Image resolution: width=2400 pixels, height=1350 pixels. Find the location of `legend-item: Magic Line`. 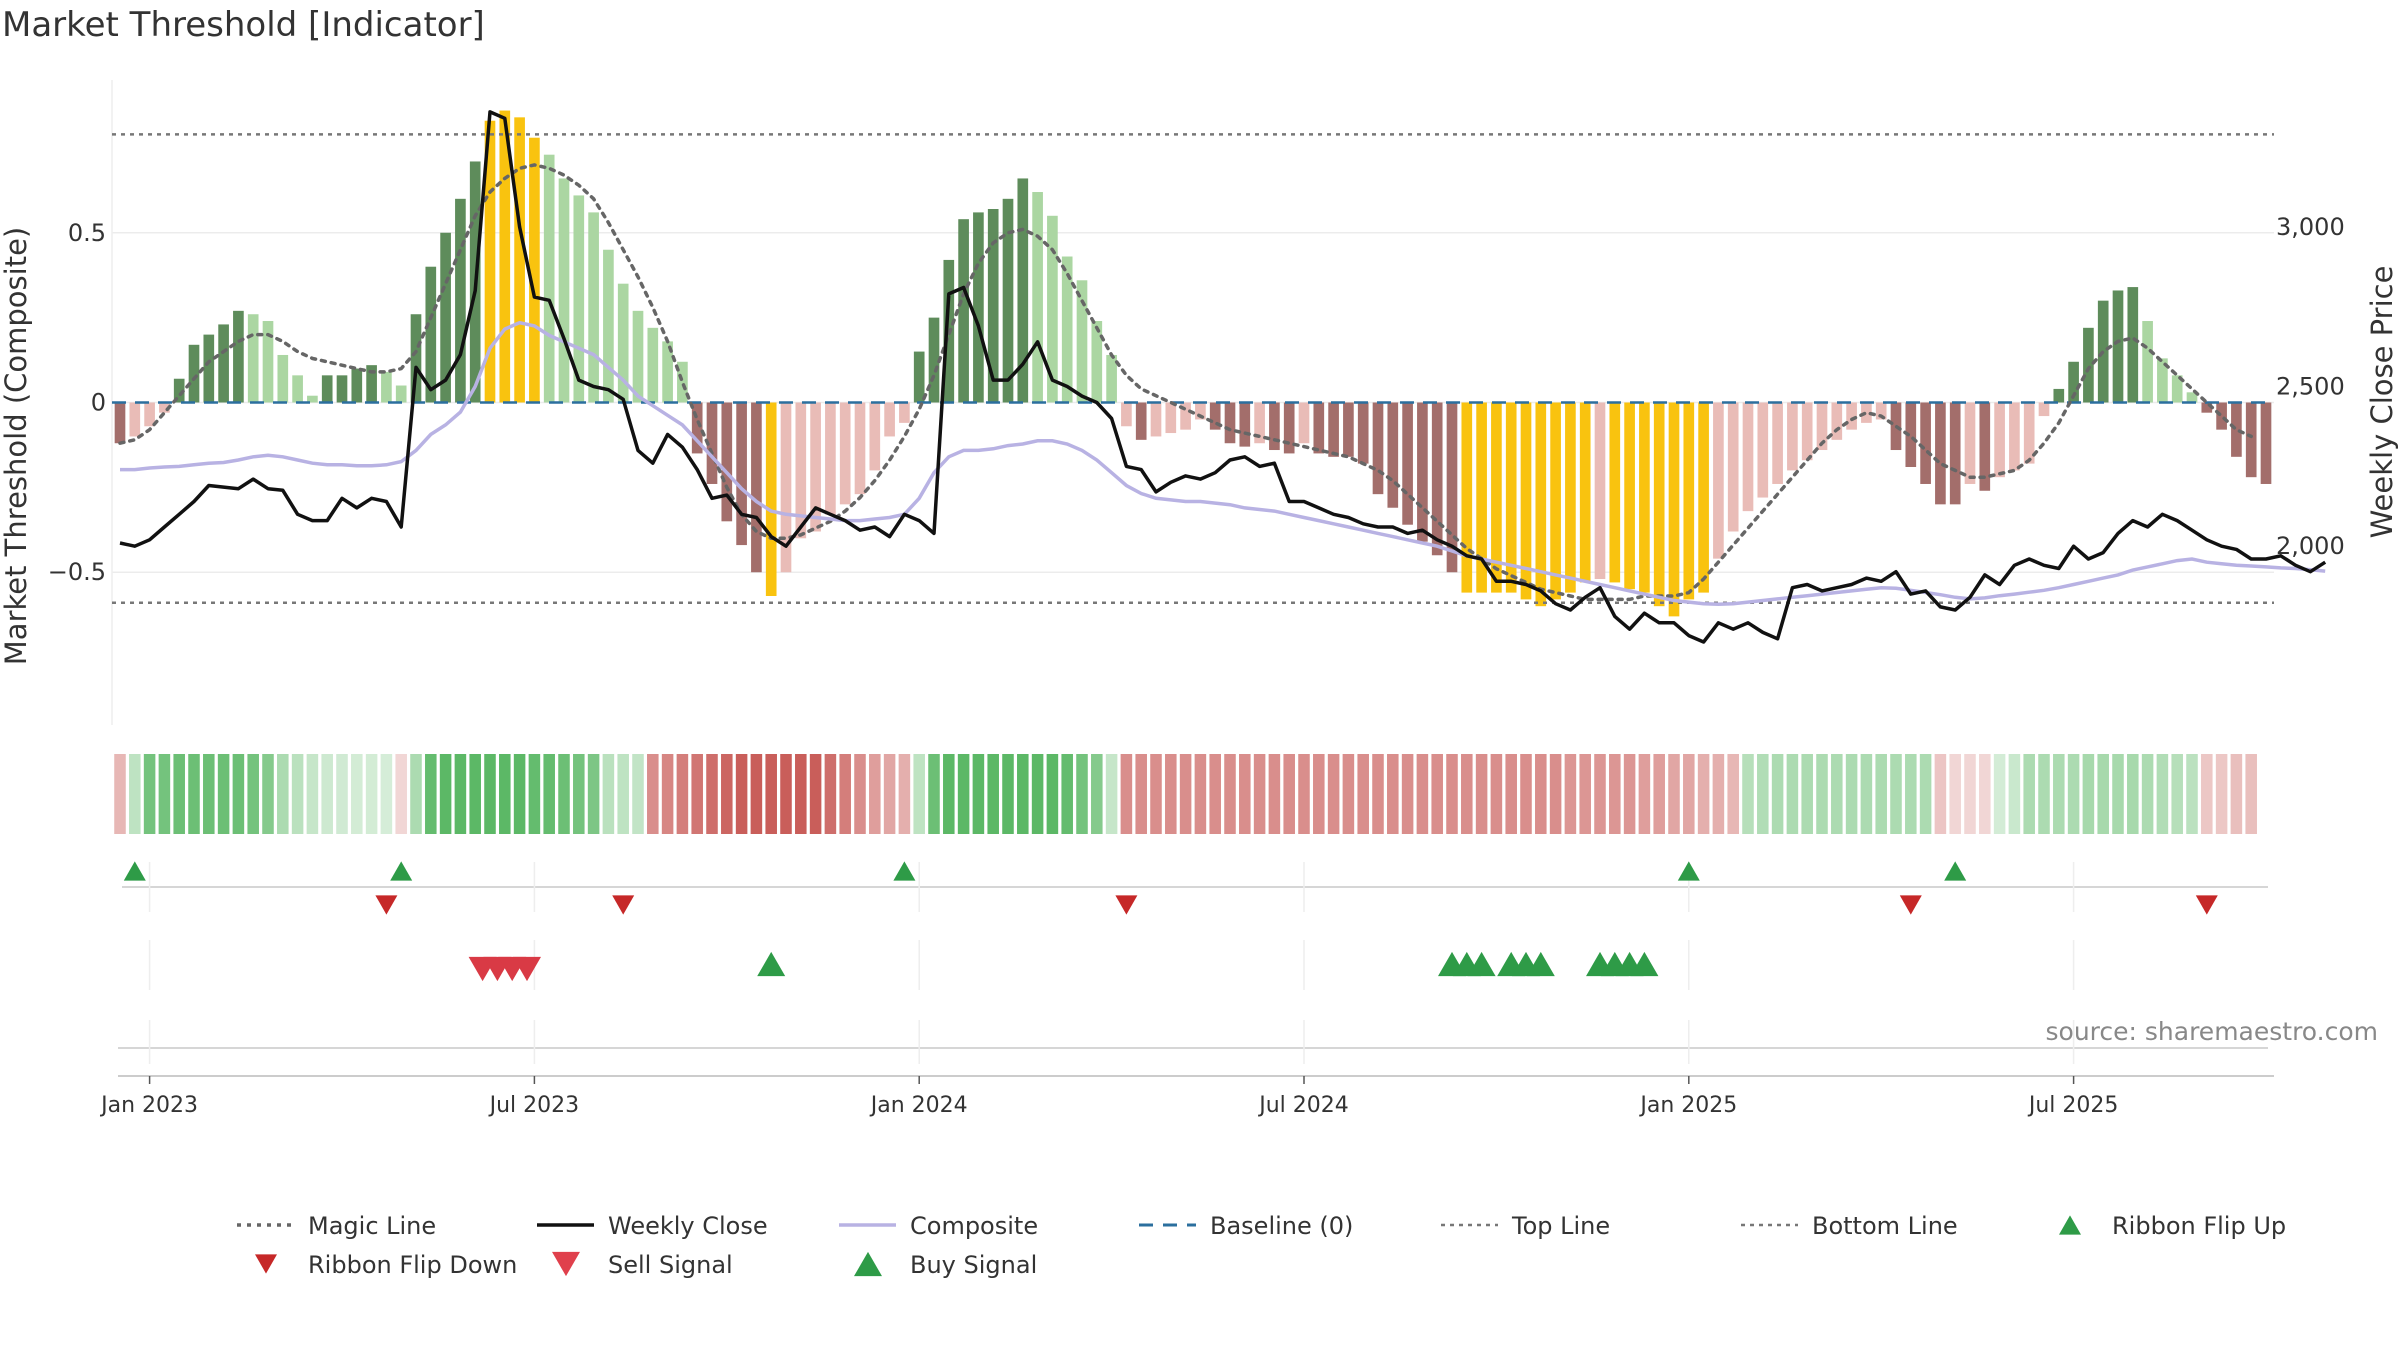

legend-item: Magic Line is located at coordinates (336, 1226).